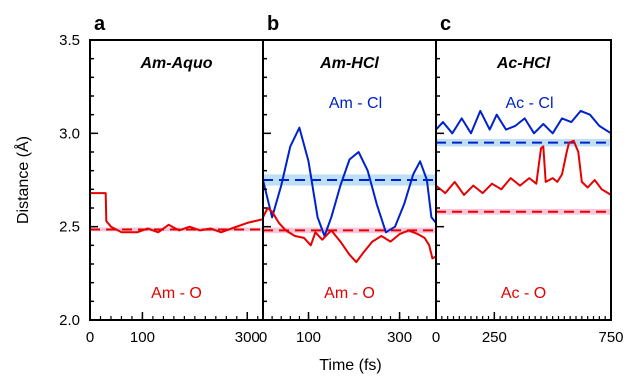 Image resolution: width=631 pixels, height=378 pixels. Describe the element at coordinates (445, 24) in the screenshot. I see `panel-letter: c` at that location.